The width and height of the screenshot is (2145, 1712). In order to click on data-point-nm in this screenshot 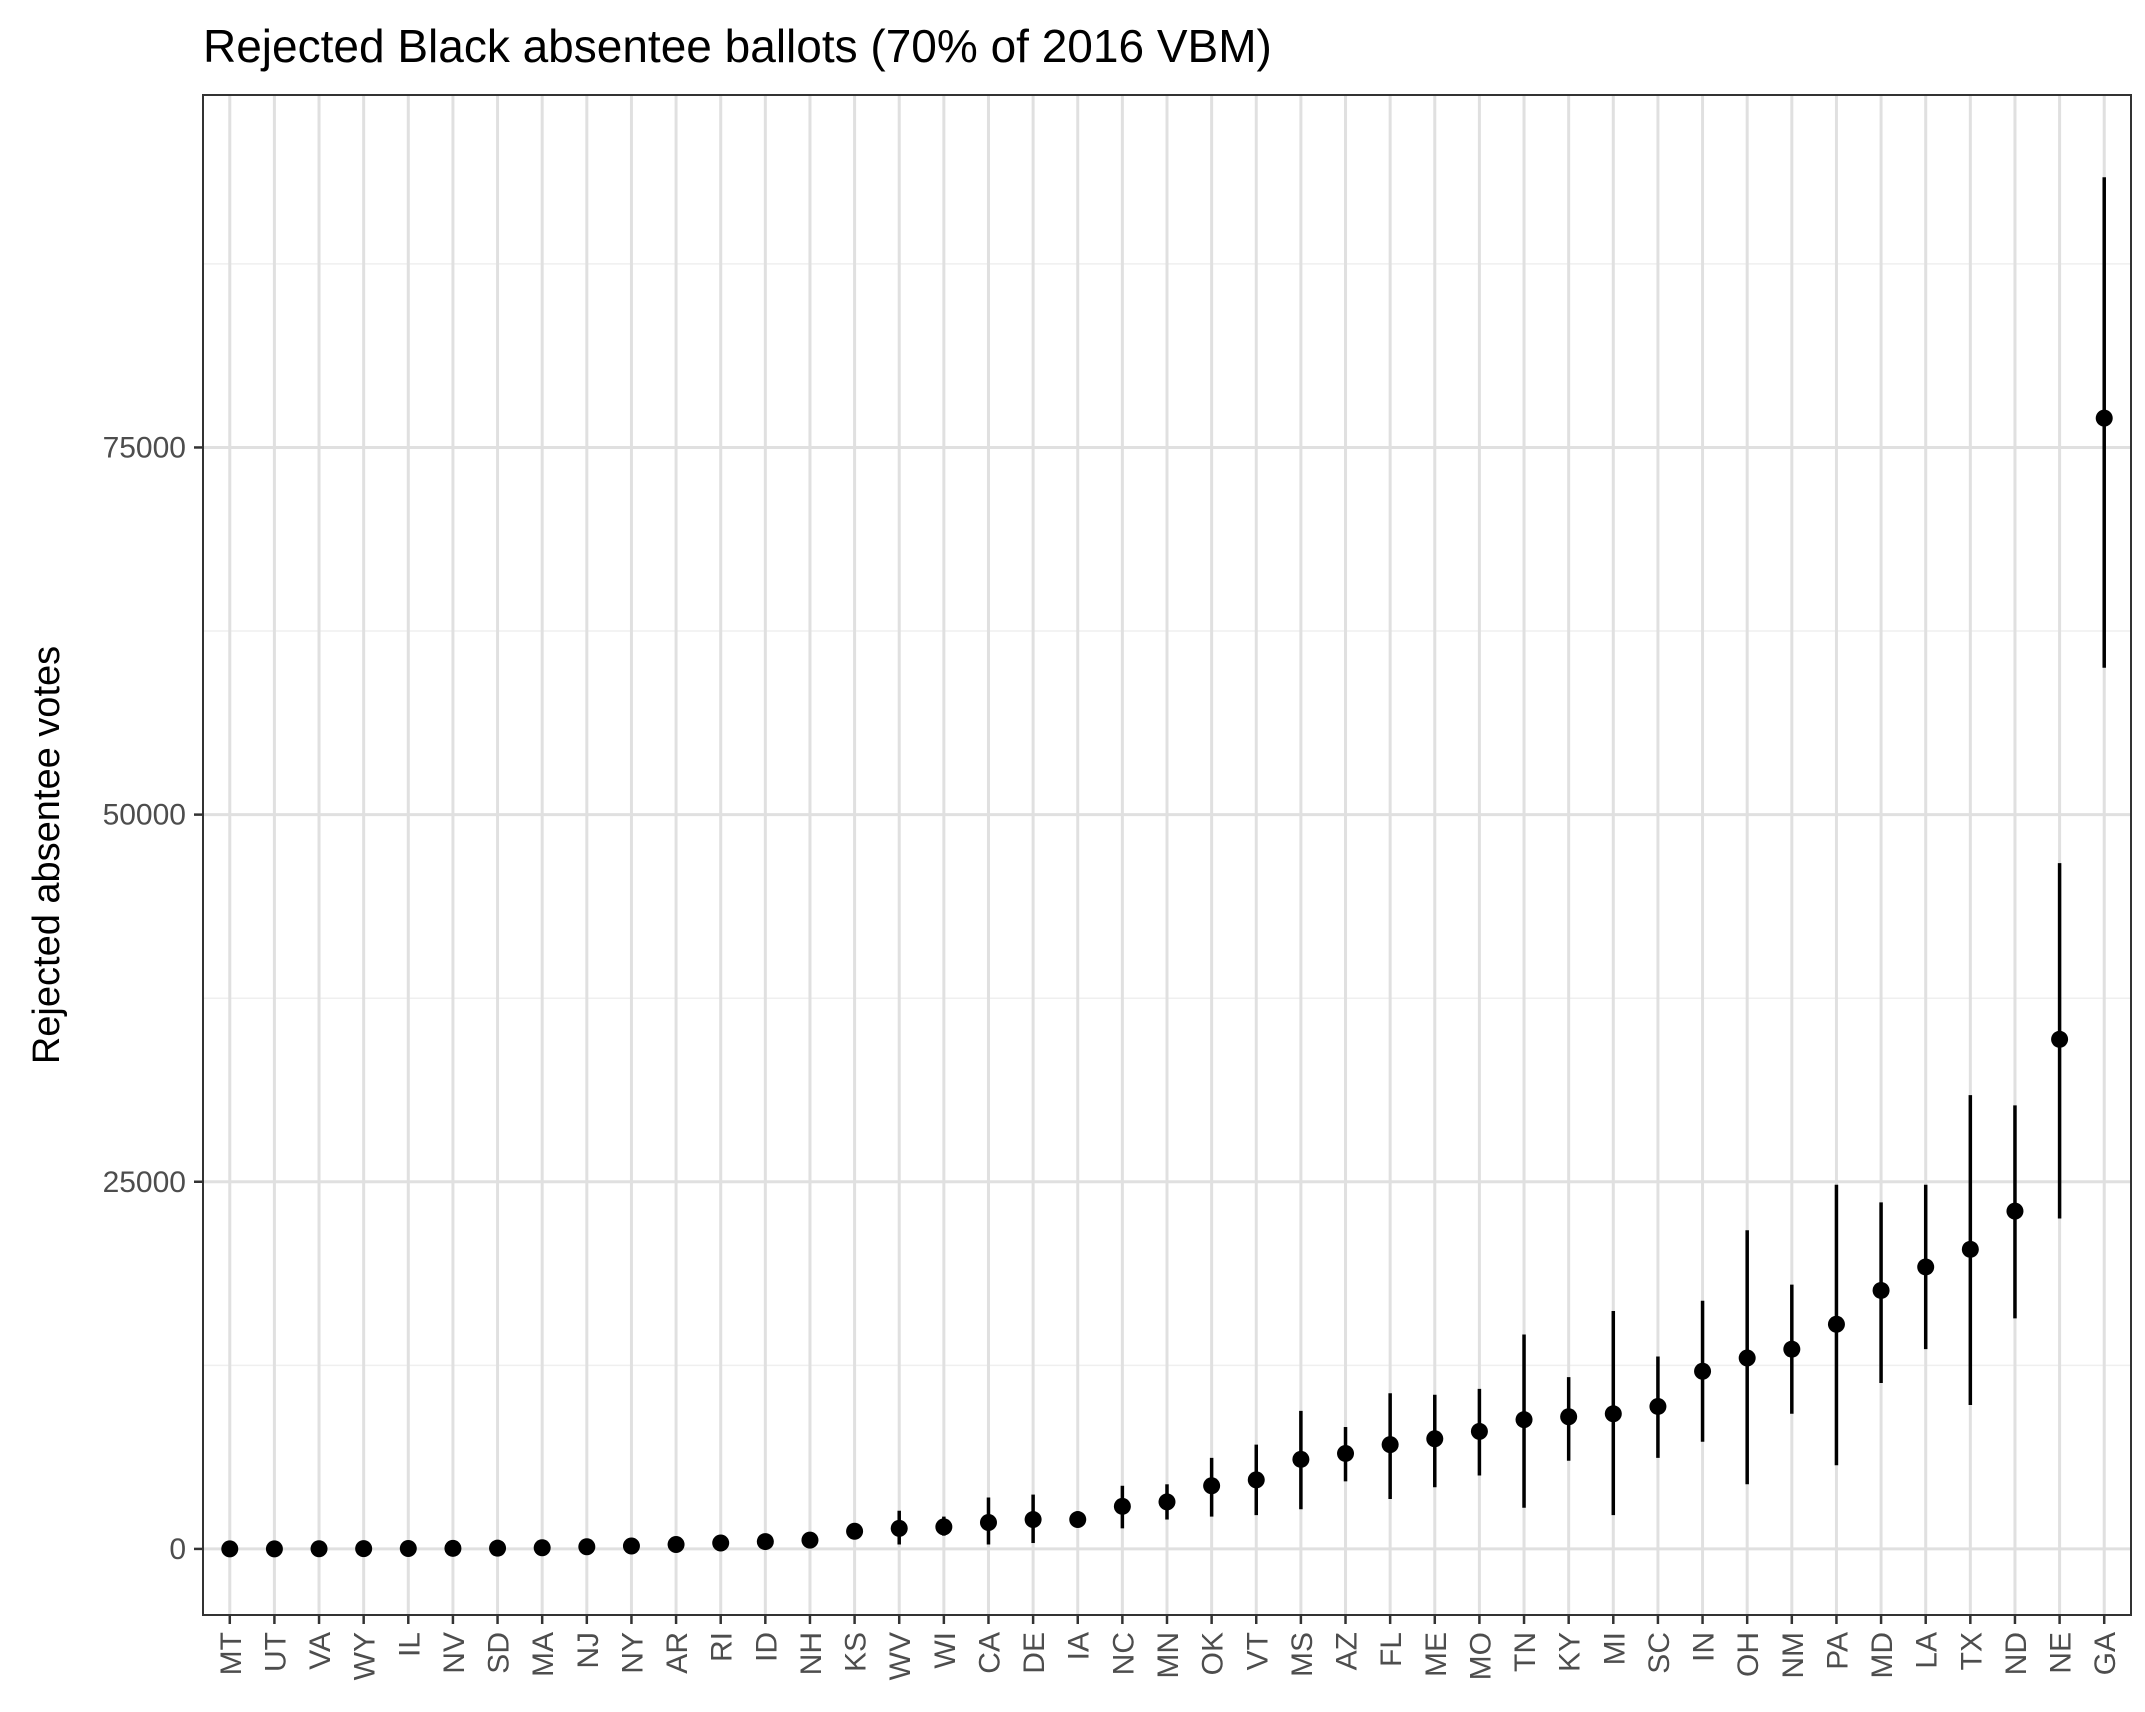, I will do `click(1792, 1349)`.